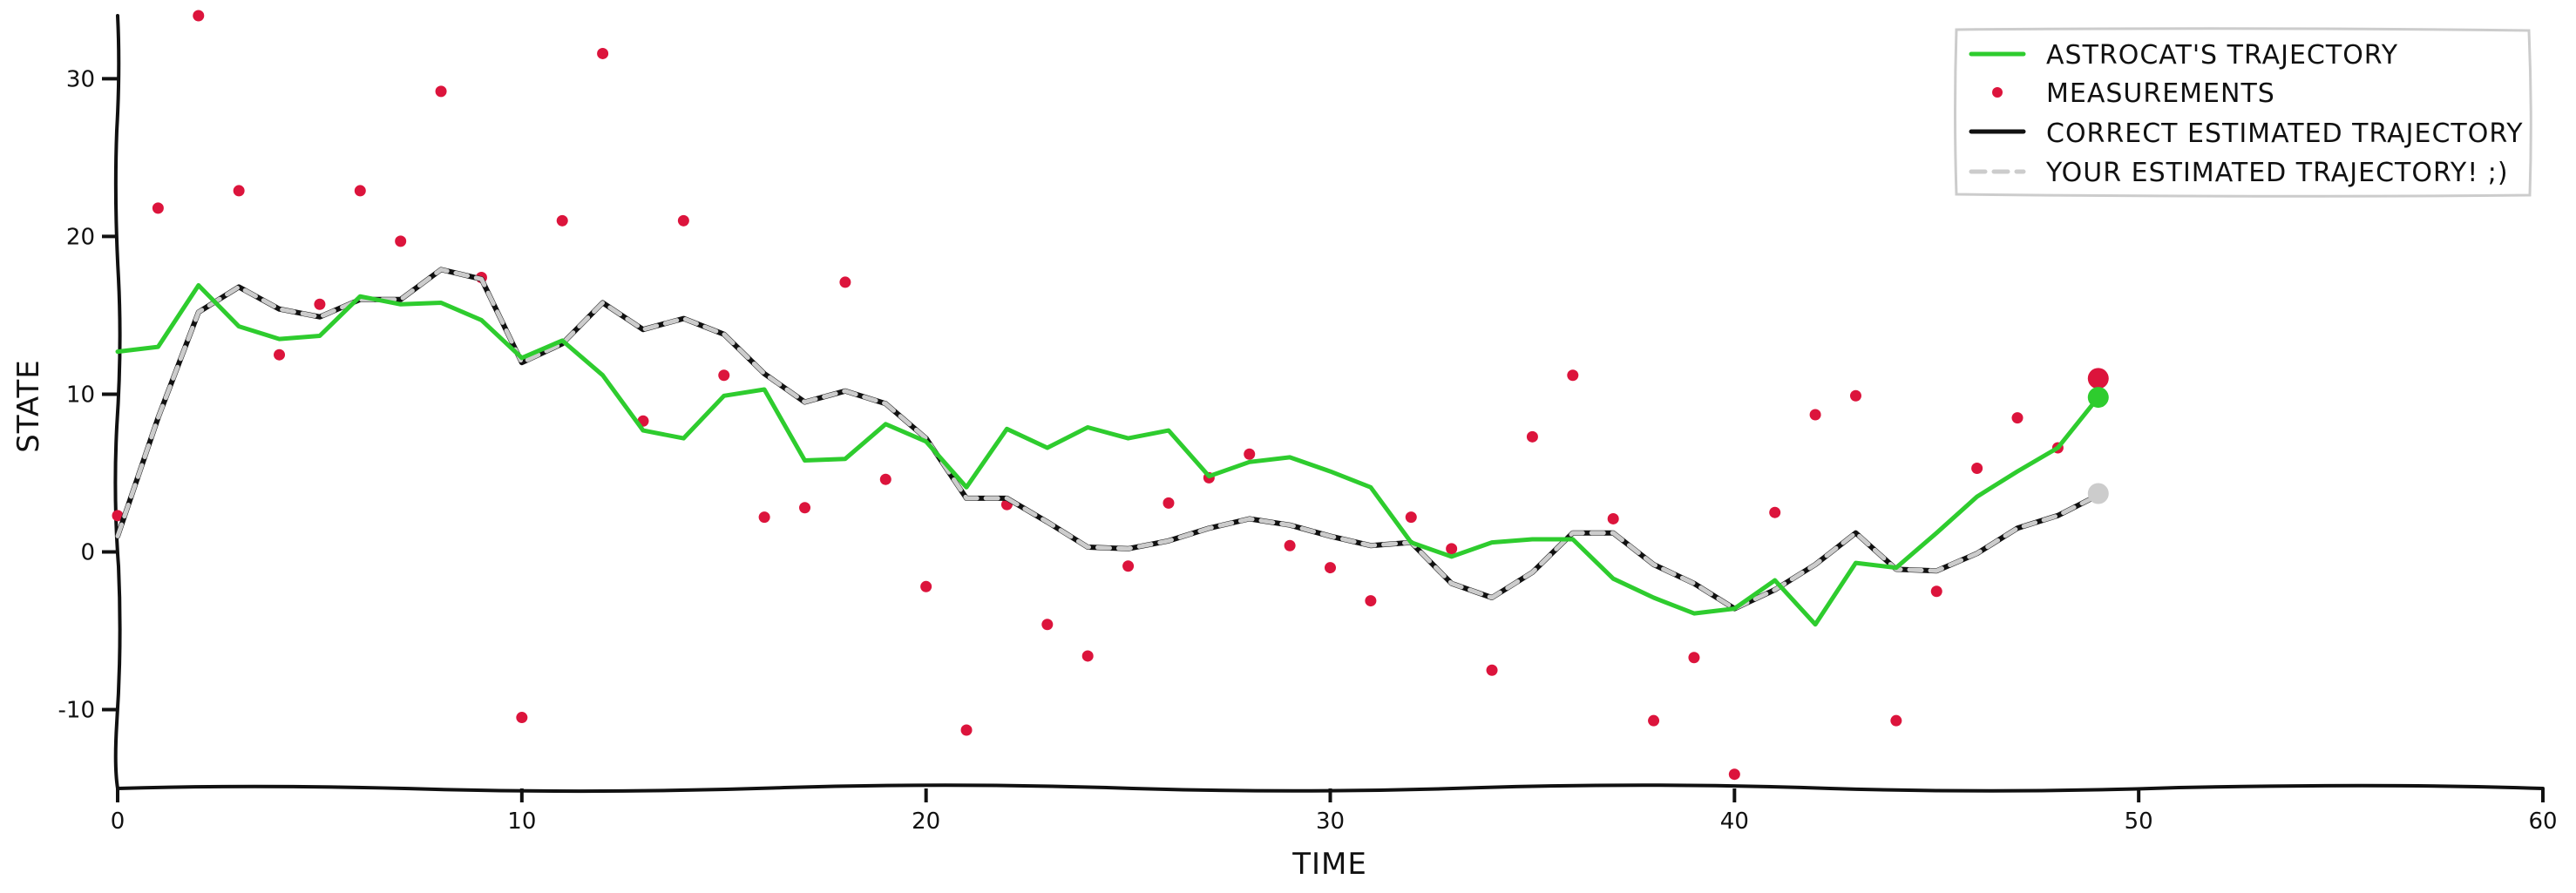  I want to click on x-tick-label: 50, so click(2139, 821).